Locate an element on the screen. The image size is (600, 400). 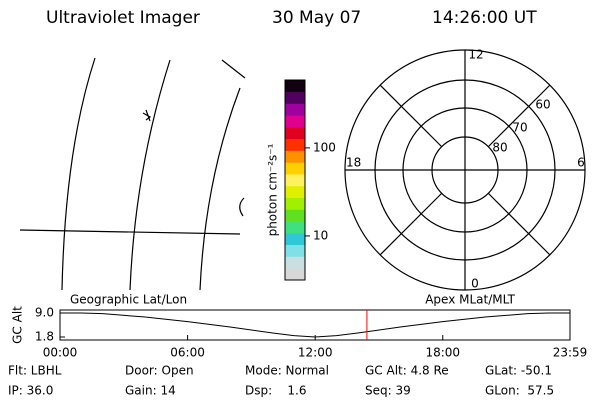
x-tick-label: 12:00 is located at coordinates (315, 353).